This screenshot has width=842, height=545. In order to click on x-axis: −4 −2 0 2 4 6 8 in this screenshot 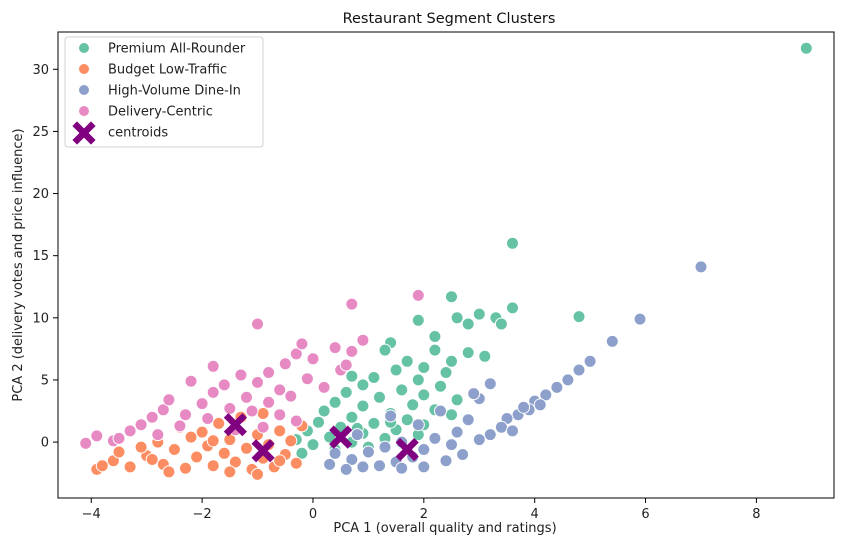, I will do `click(421, 510)`.